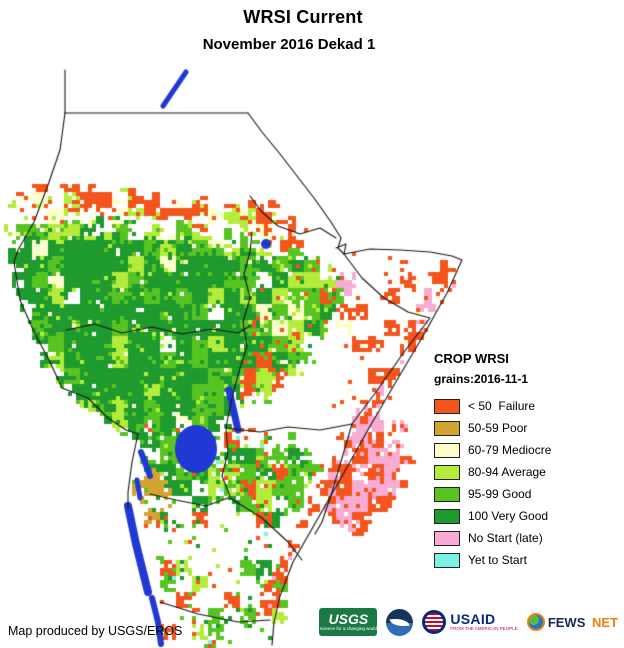 The image size is (624, 648). I want to click on legend-label: 50-59 Poor, so click(498, 428).